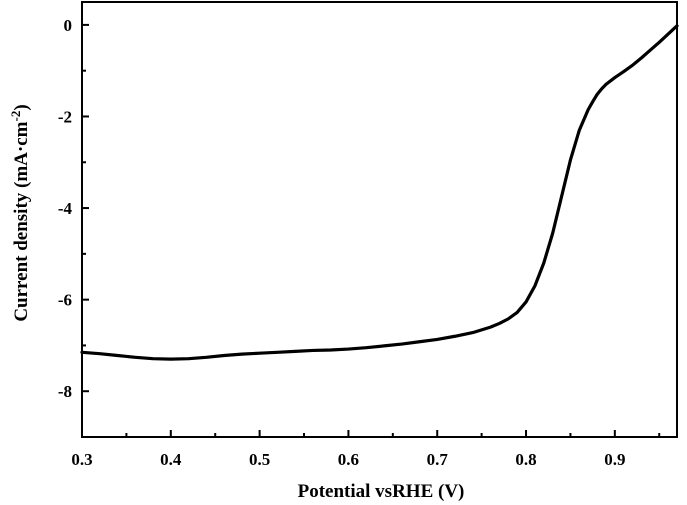 This screenshot has height=505, width=687. Describe the element at coordinates (525, 459) in the screenshot. I see `x-tick-label: 0.8` at that location.